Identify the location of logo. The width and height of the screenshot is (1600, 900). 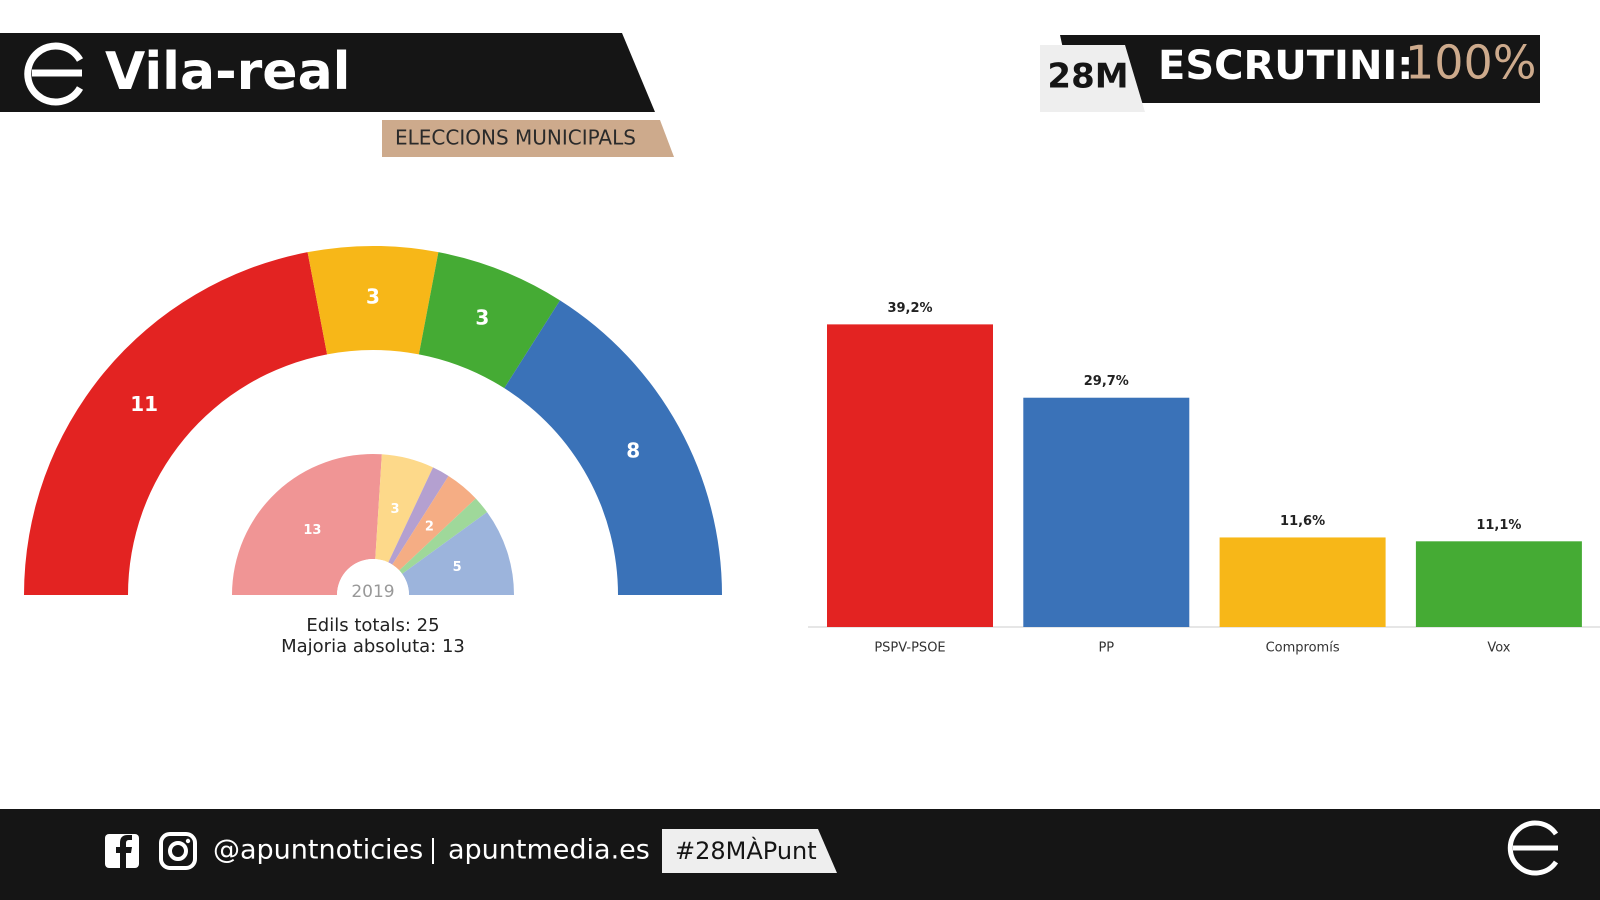
(54, 74).